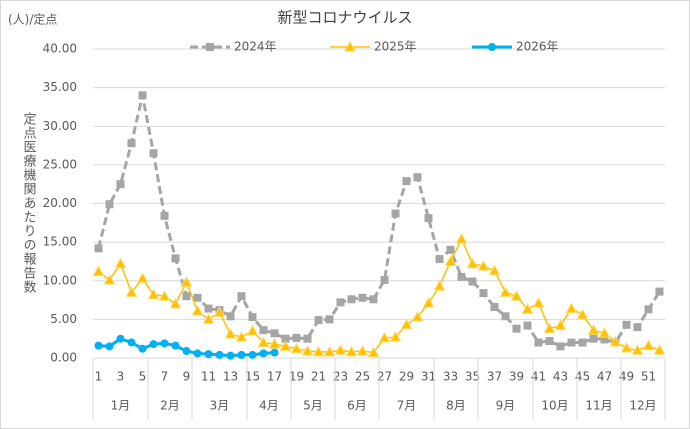  Describe the element at coordinates (29, 203) in the screenshot. I see `y-axis-label: 定点医療機関あたりの報告数` at that location.